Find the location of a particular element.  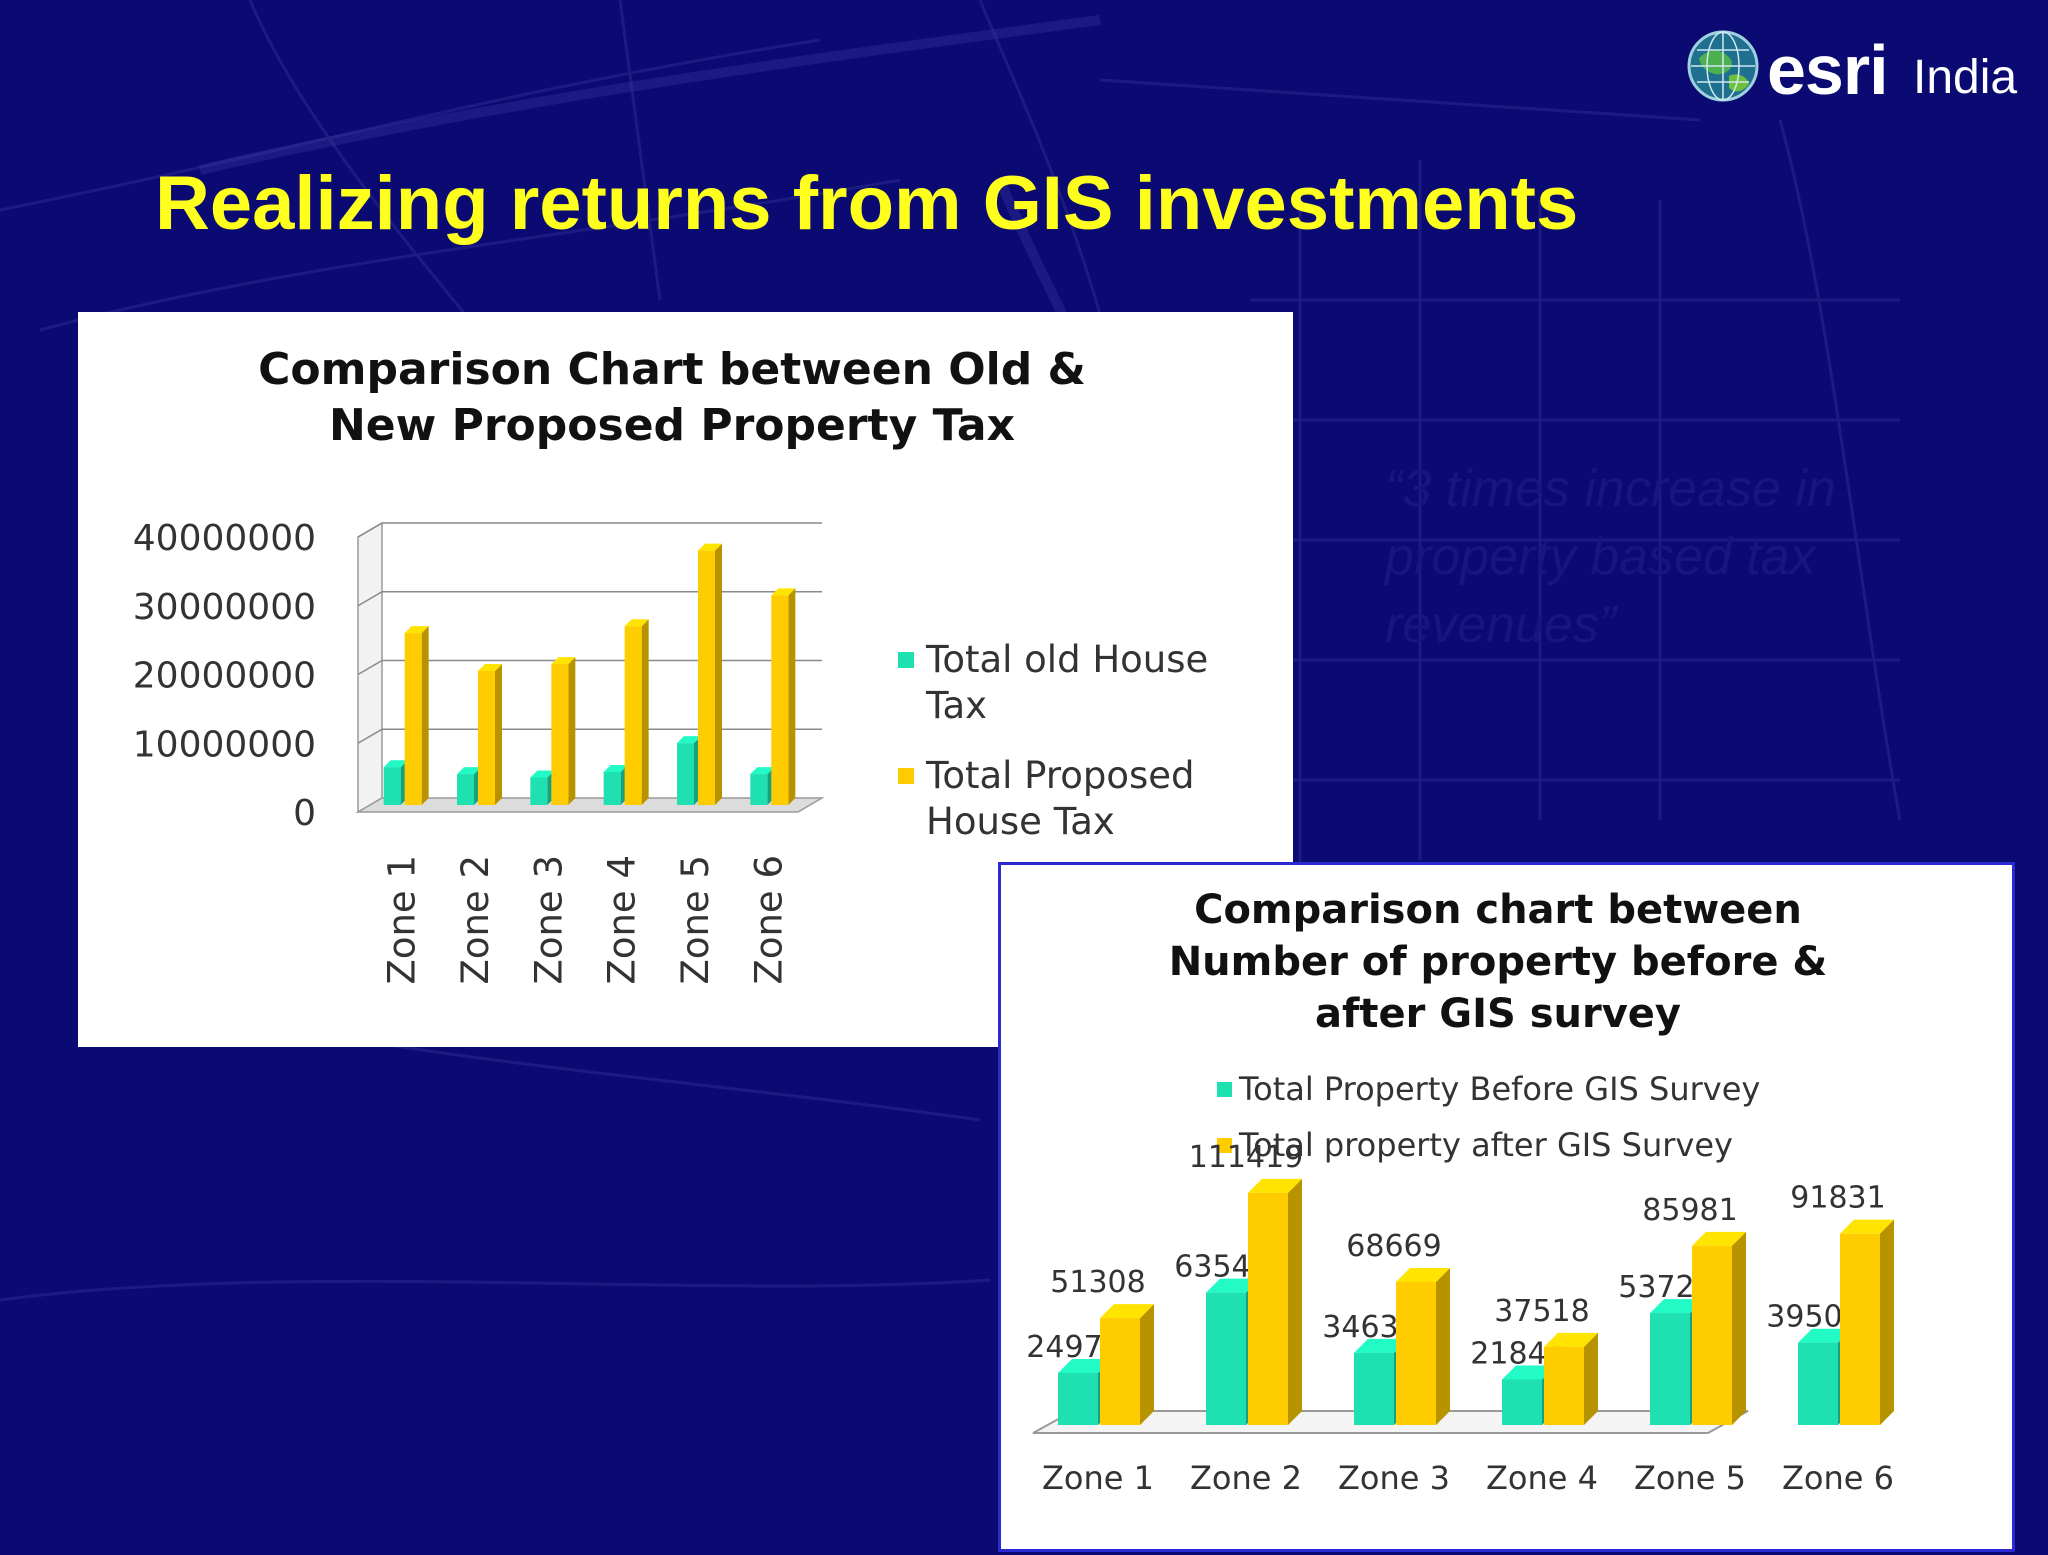

chart-title-line: Comparison chart between is located at coordinates (1498, 910).